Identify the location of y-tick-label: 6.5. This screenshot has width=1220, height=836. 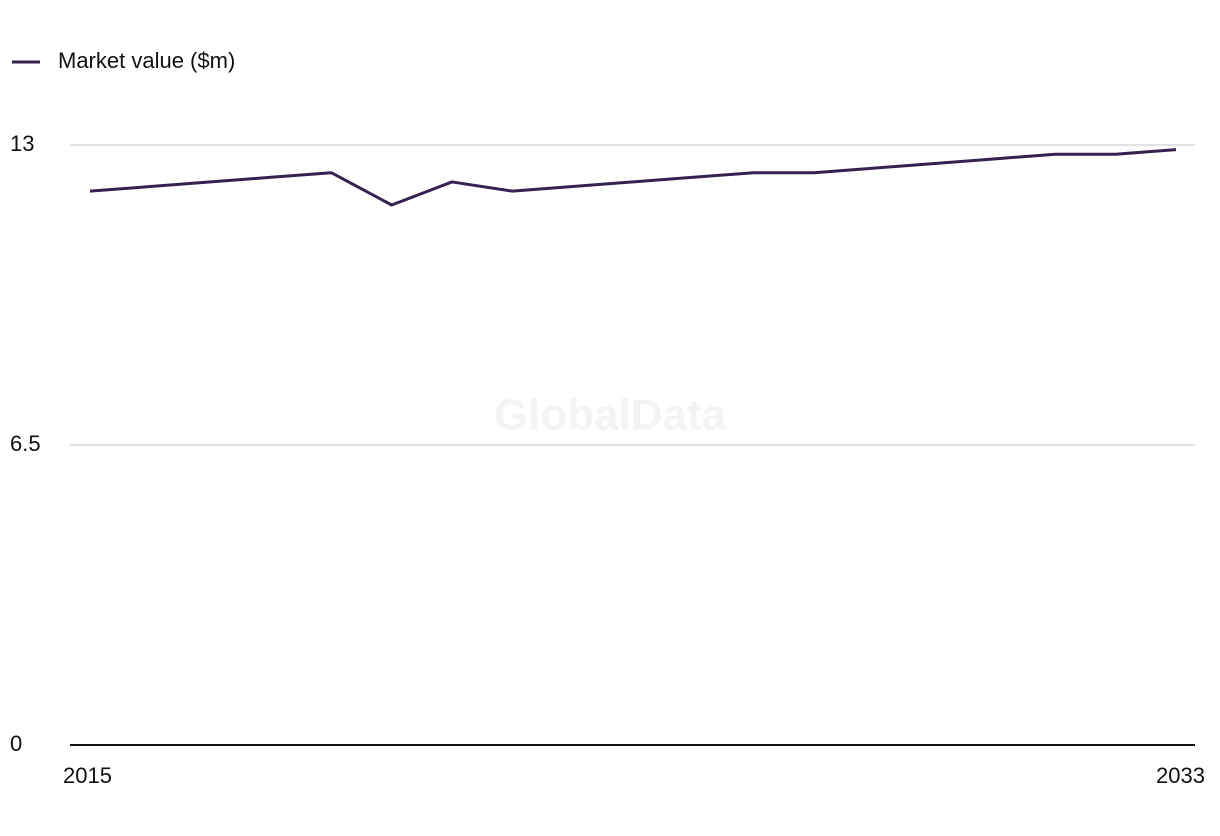
(25, 443).